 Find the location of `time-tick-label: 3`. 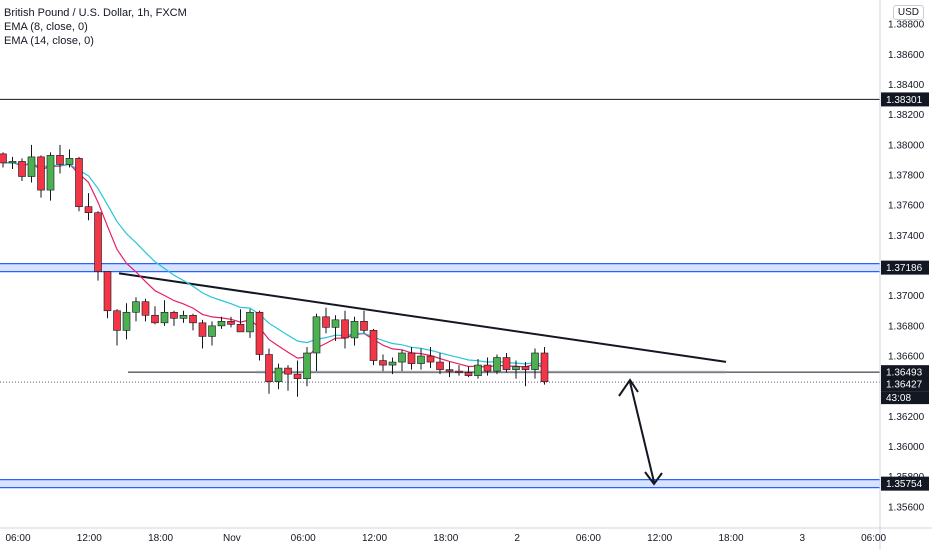

time-tick-label: 3 is located at coordinates (803, 538).